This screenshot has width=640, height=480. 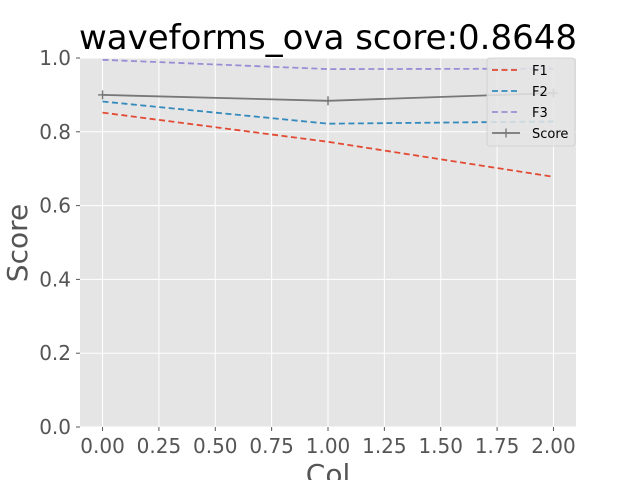 What do you see at coordinates (55, 132) in the screenshot?
I see `y-tick-label: 0.8` at bounding box center [55, 132].